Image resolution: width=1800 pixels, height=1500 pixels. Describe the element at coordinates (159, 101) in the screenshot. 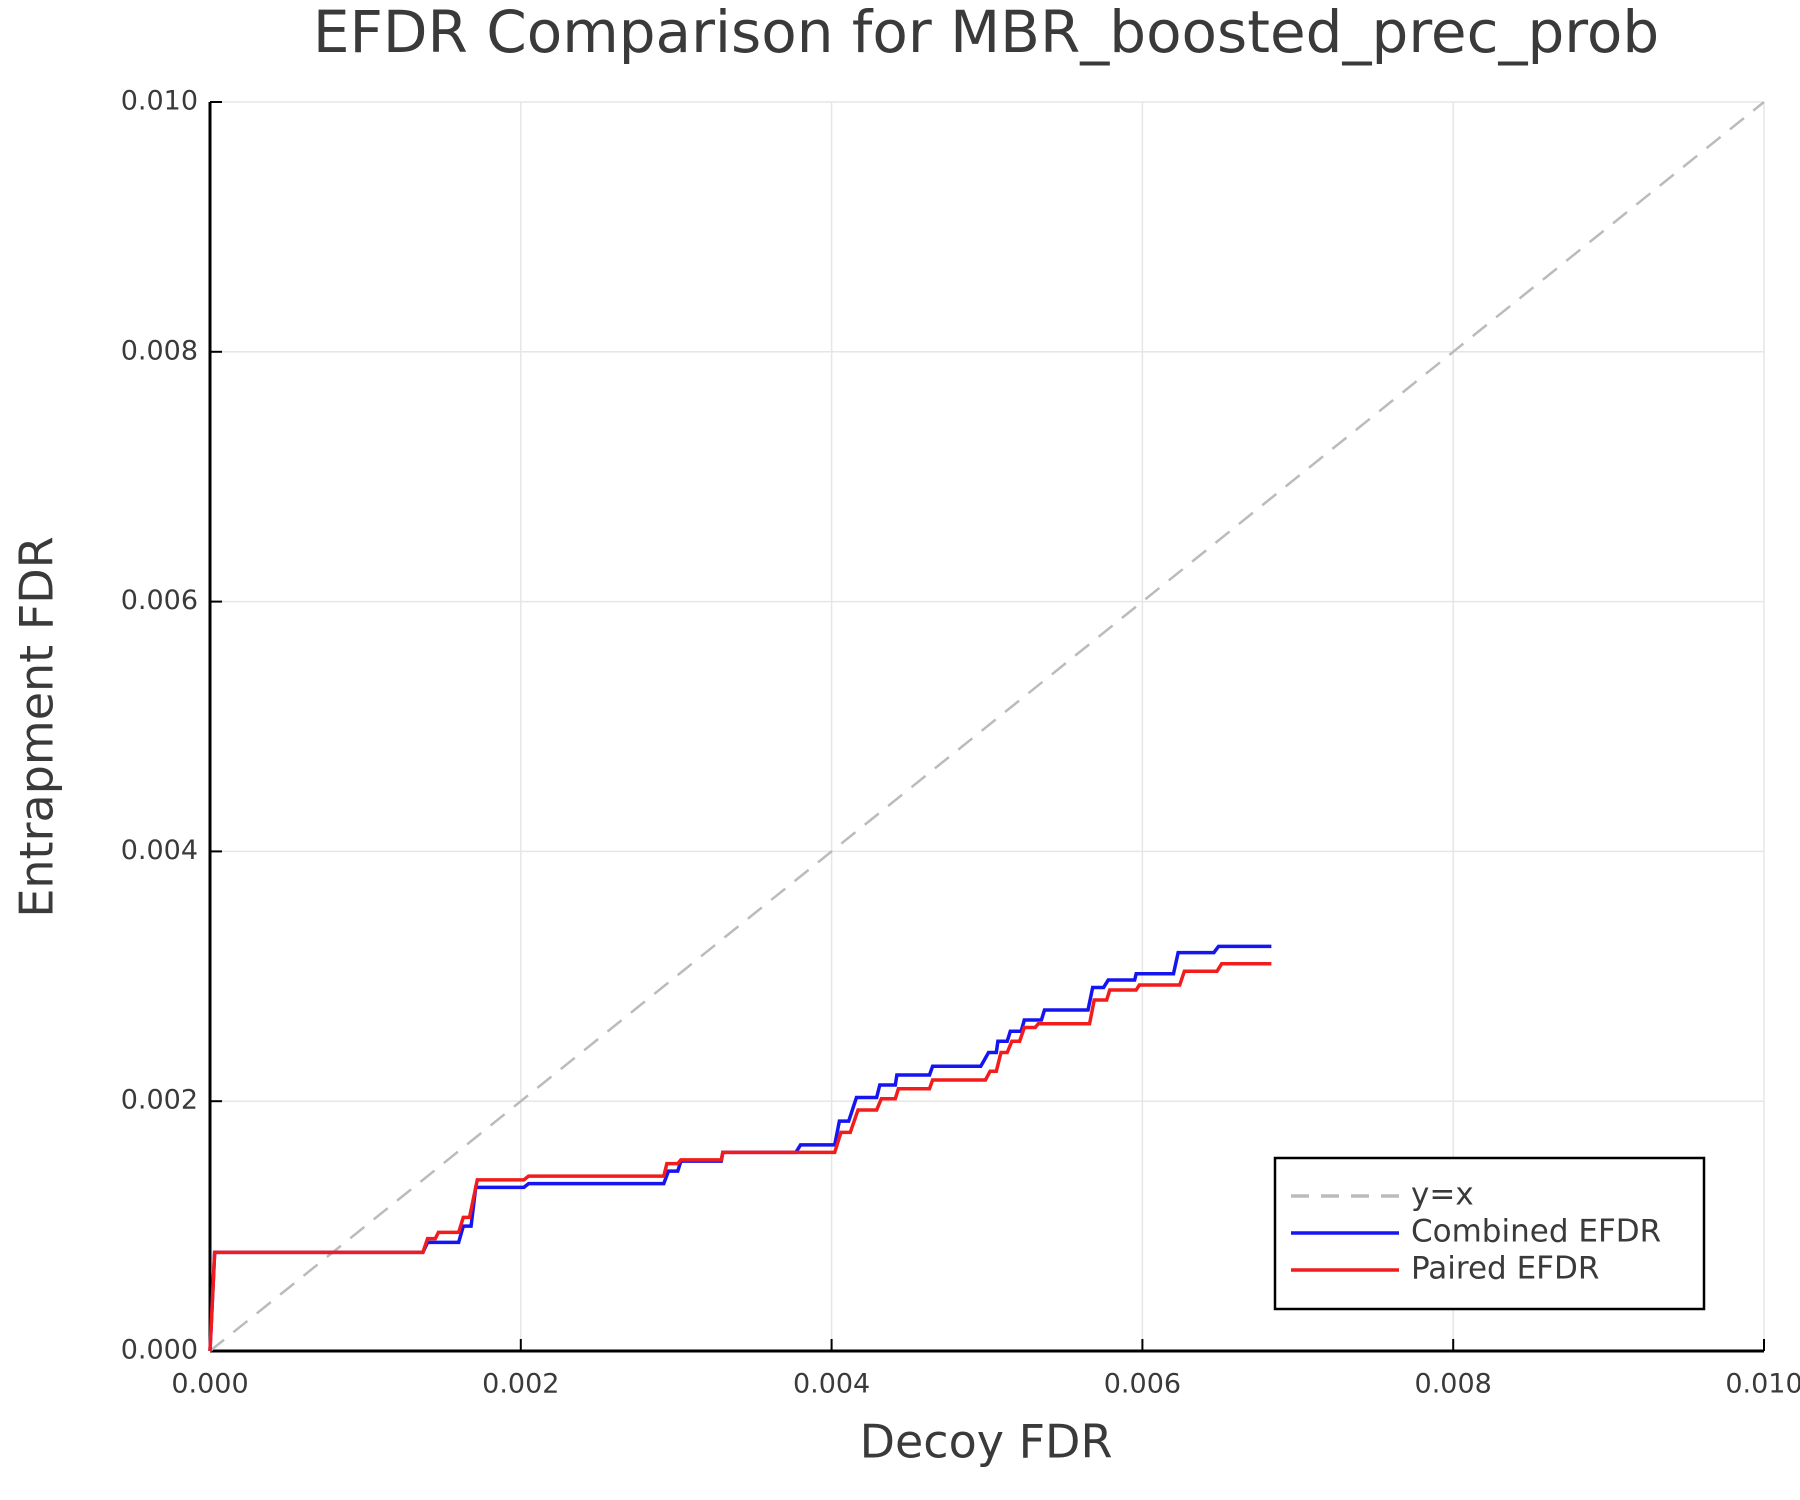

I see `y-tick-label: 0.010` at that location.